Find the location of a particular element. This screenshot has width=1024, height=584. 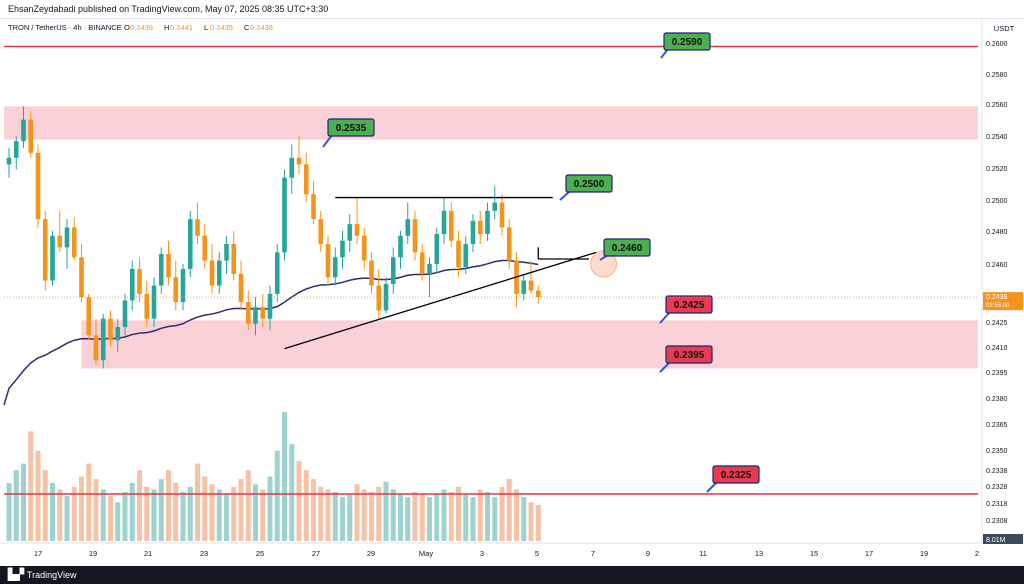

footer-bar: ▙▞ TradingView is located at coordinates (512, 575).